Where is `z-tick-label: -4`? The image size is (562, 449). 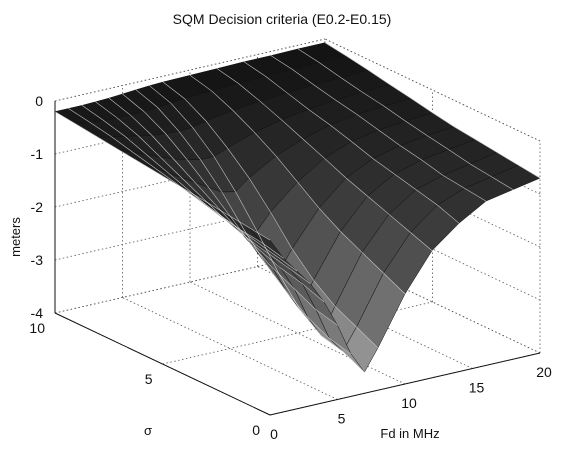 z-tick-label: -4 is located at coordinates (37, 313).